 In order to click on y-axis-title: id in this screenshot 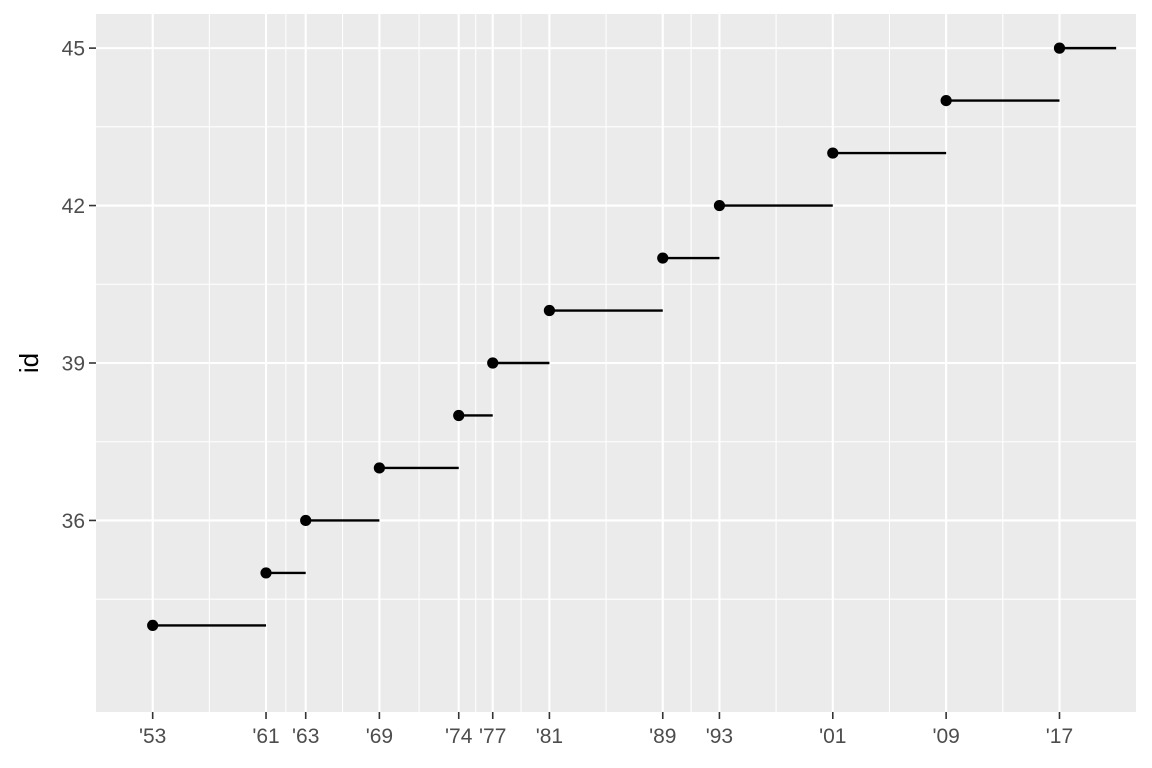, I will do `click(29, 363)`.